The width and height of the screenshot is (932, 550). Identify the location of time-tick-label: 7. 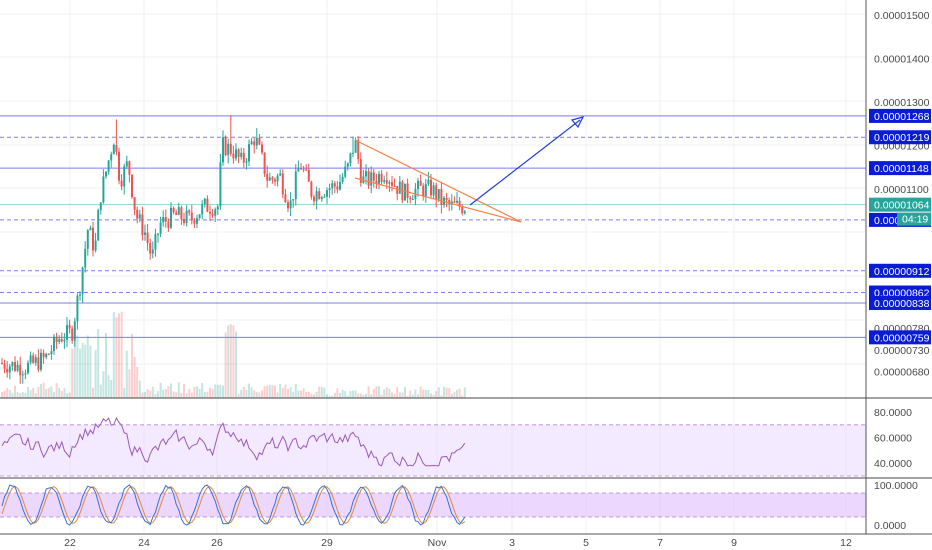
(660, 543).